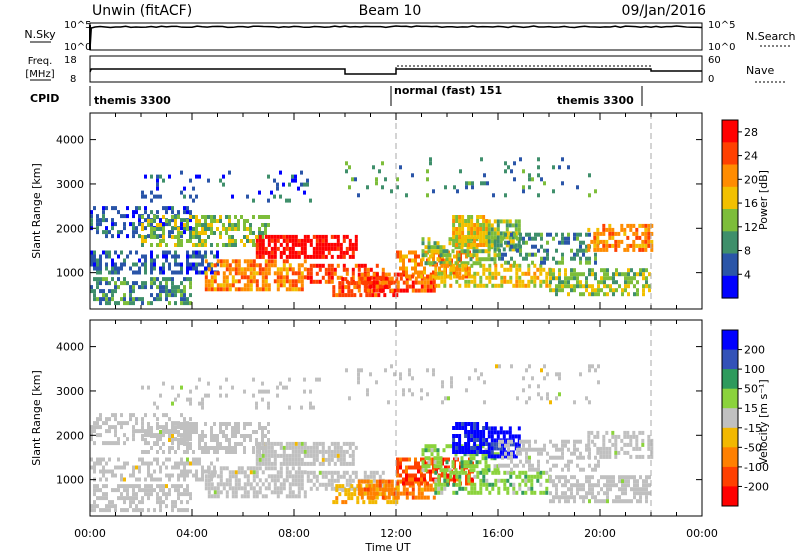  What do you see at coordinates (36, 211) in the screenshot?
I see `power-ylabel: Slant Range [km]` at bounding box center [36, 211].